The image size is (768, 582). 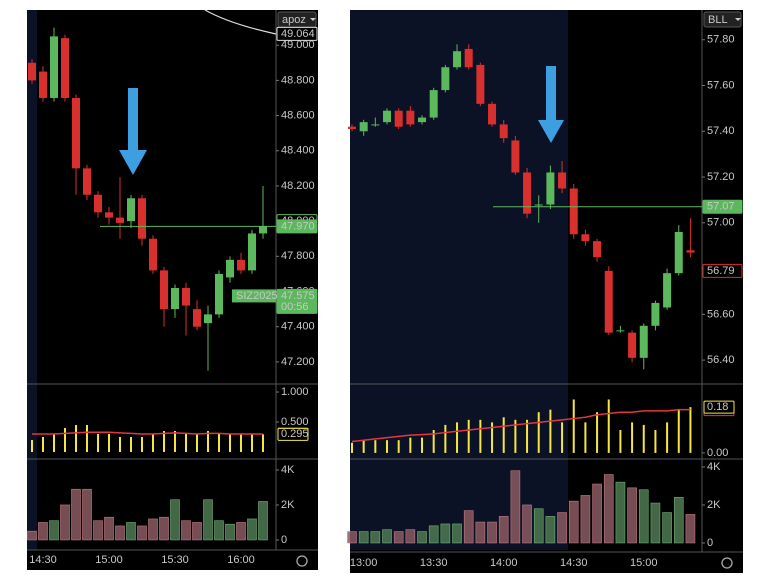 What do you see at coordinates (434, 563) in the screenshot?
I see `x-tick-label: 13:30` at bounding box center [434, 563].